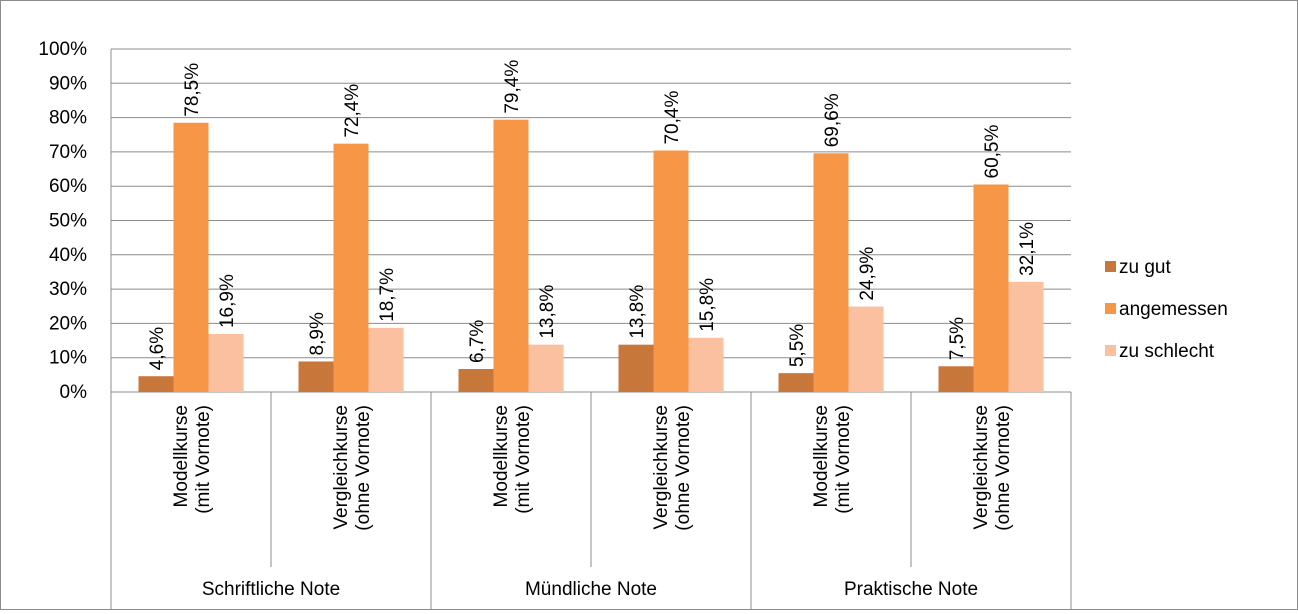 This screenshot has height=614, width=1298. What do you see at coordinates (477, 341) in the screenshot?
I see `data-label: 6,7%` at bounding box center [477, 341].